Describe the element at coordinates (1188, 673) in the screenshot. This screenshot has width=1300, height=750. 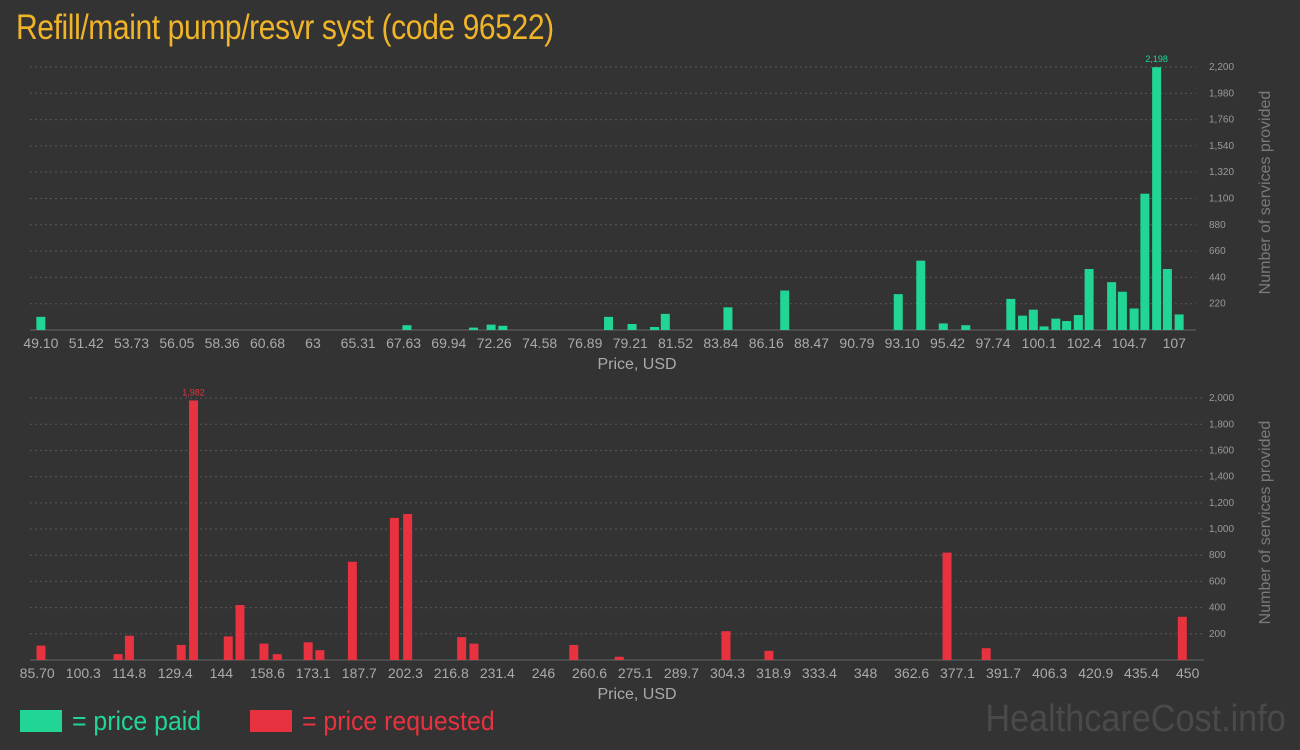
I see `x-tick-label: 450` at that location.